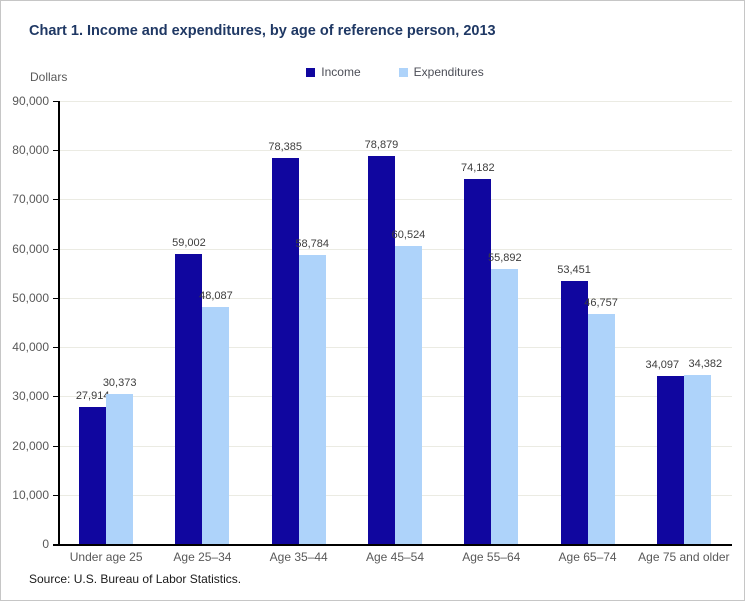 This screenshot has height=601, width=745. I want to click on data-label-expenditures: 55,892, so click(504, 258).